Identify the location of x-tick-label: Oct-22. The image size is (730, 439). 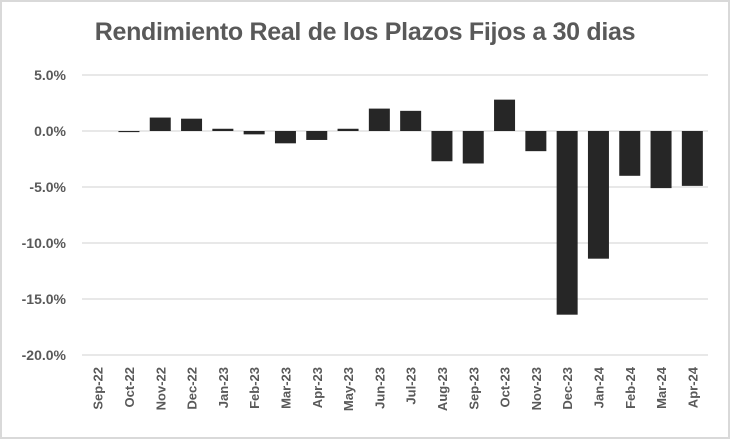
(129, 387).